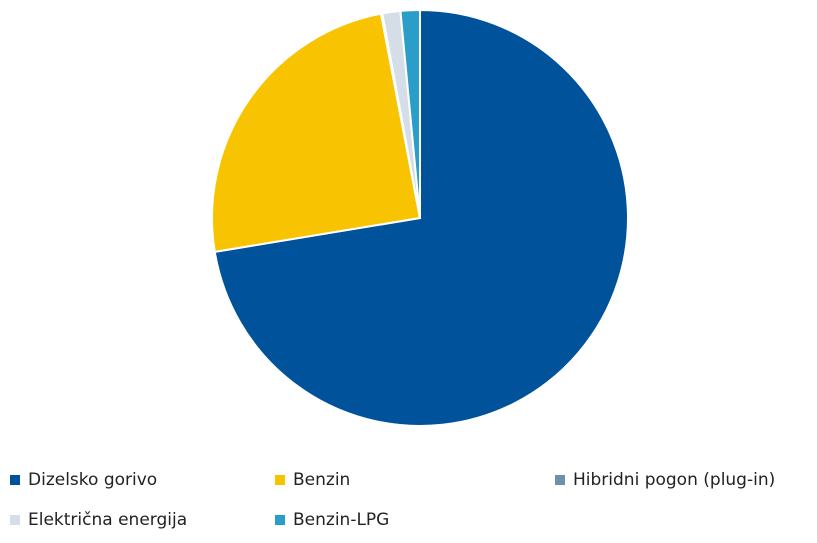 This screenshot has width=817, height=543. I want to click on legend-label: Benzin-LPG, so click(341, 520).